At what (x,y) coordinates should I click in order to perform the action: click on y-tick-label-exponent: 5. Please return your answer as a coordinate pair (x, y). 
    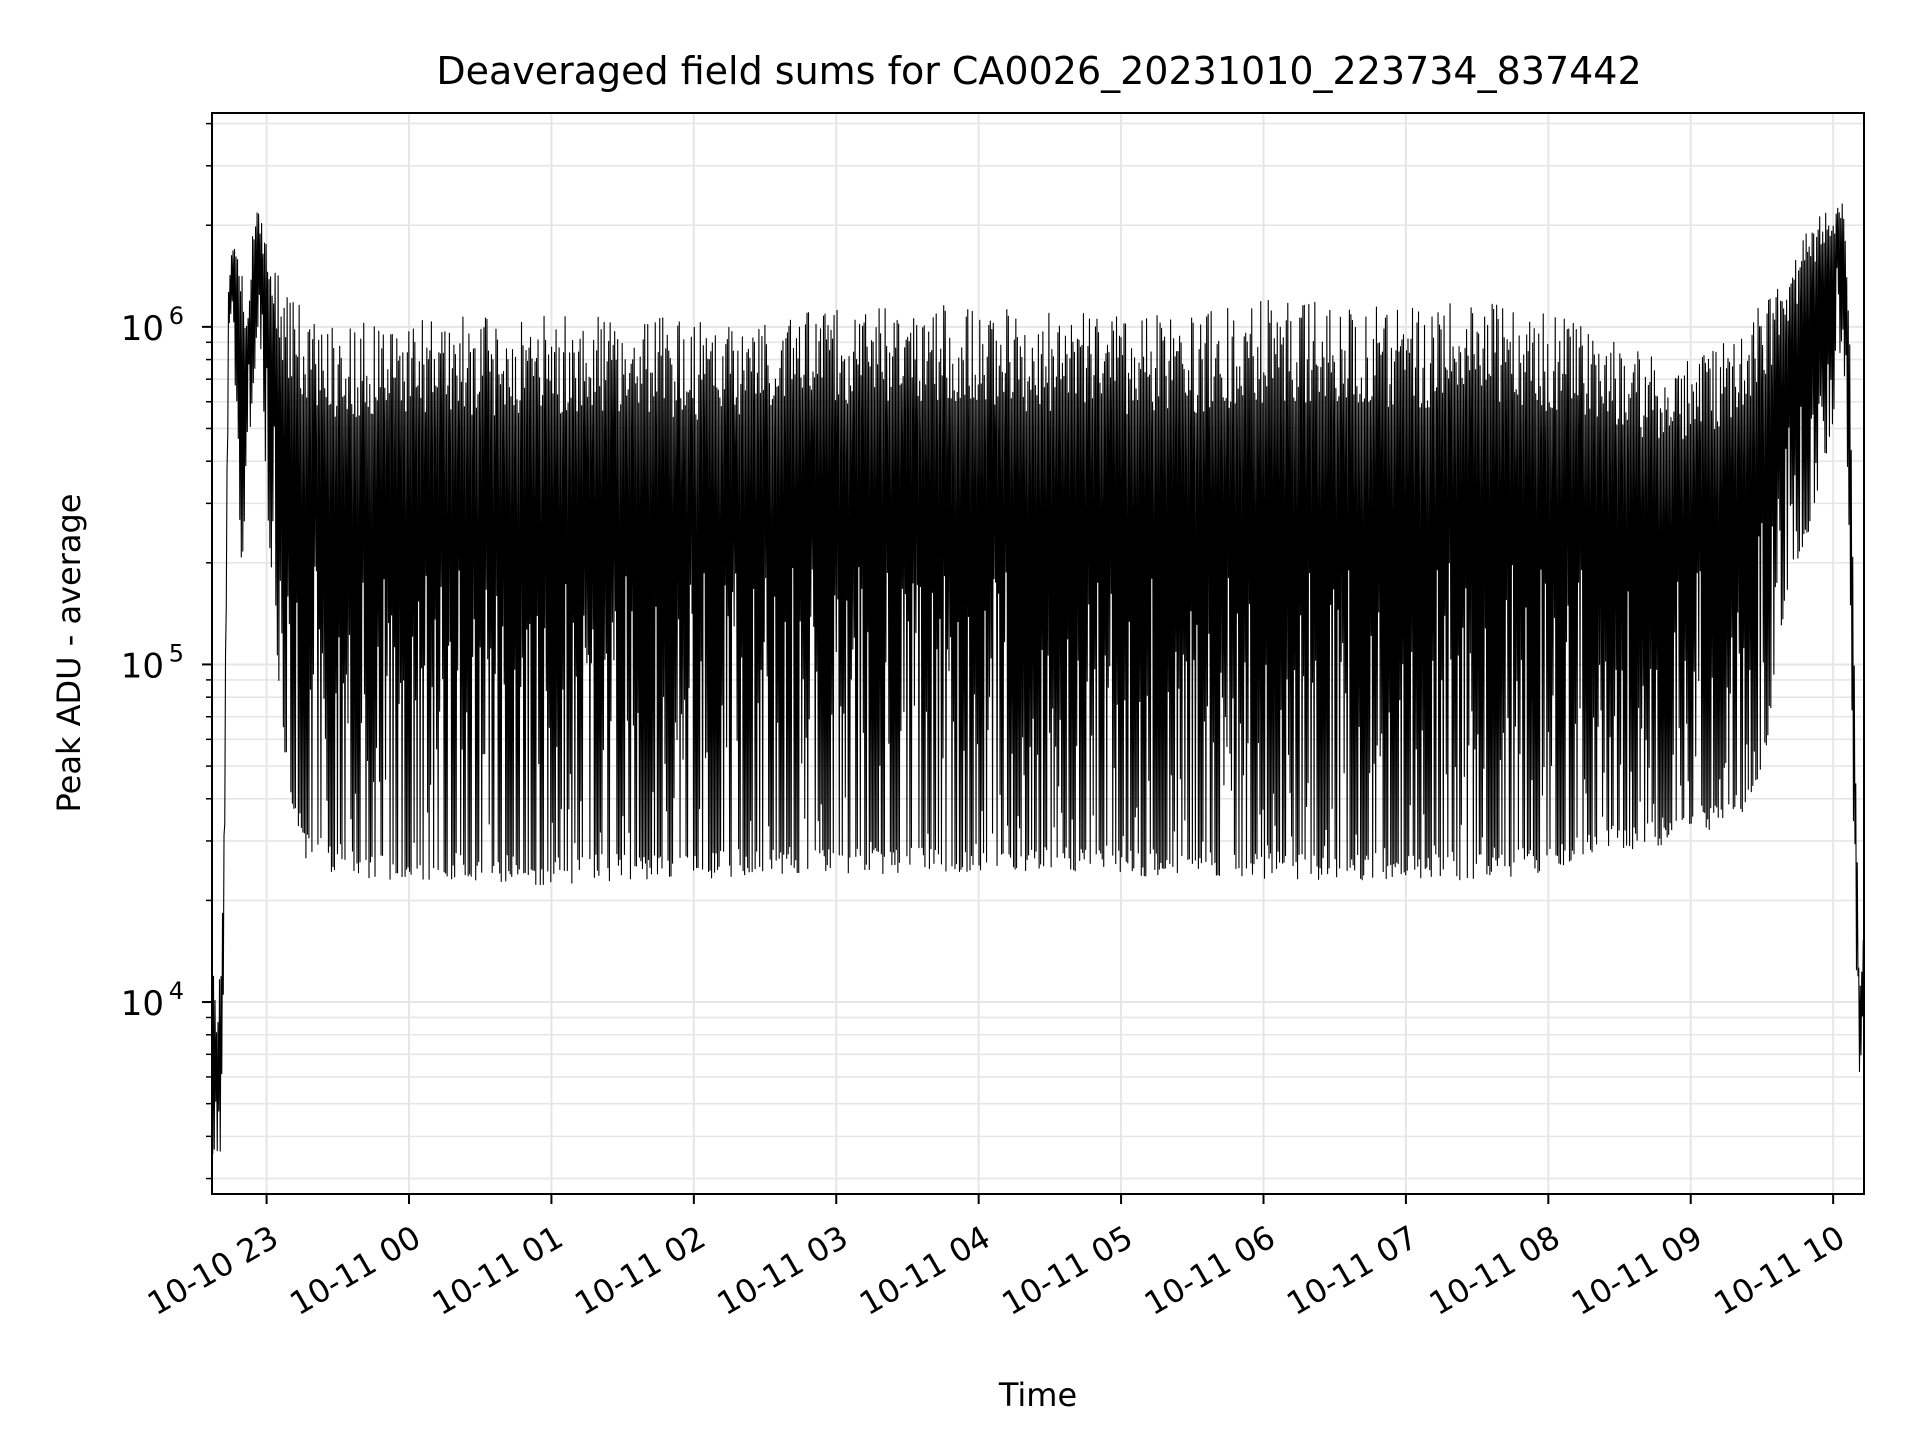
    Looking at the image, I should click on (176, 653).